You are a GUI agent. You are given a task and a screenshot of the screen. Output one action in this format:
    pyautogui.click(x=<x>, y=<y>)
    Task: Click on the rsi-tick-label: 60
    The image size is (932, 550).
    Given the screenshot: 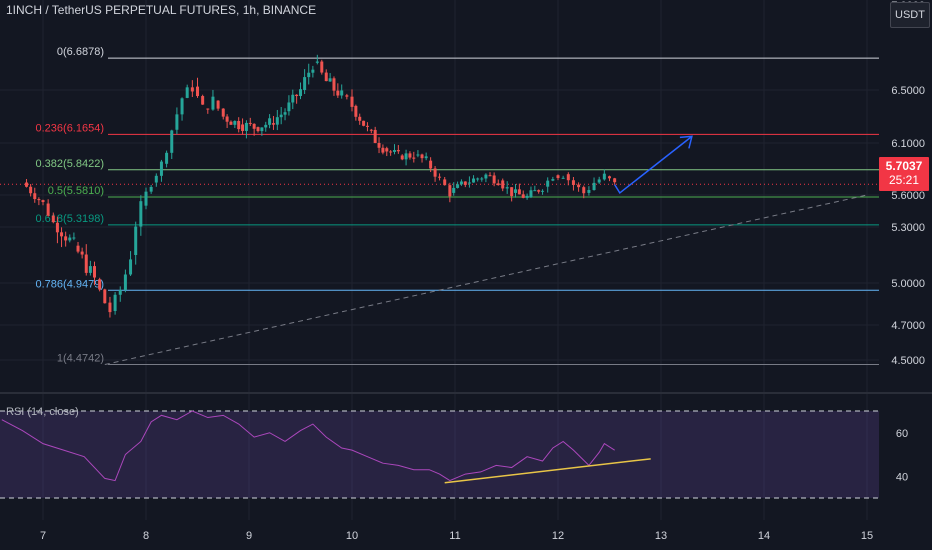 What is the action you would take?
    pyautogui.click(x=902, y=434)
    